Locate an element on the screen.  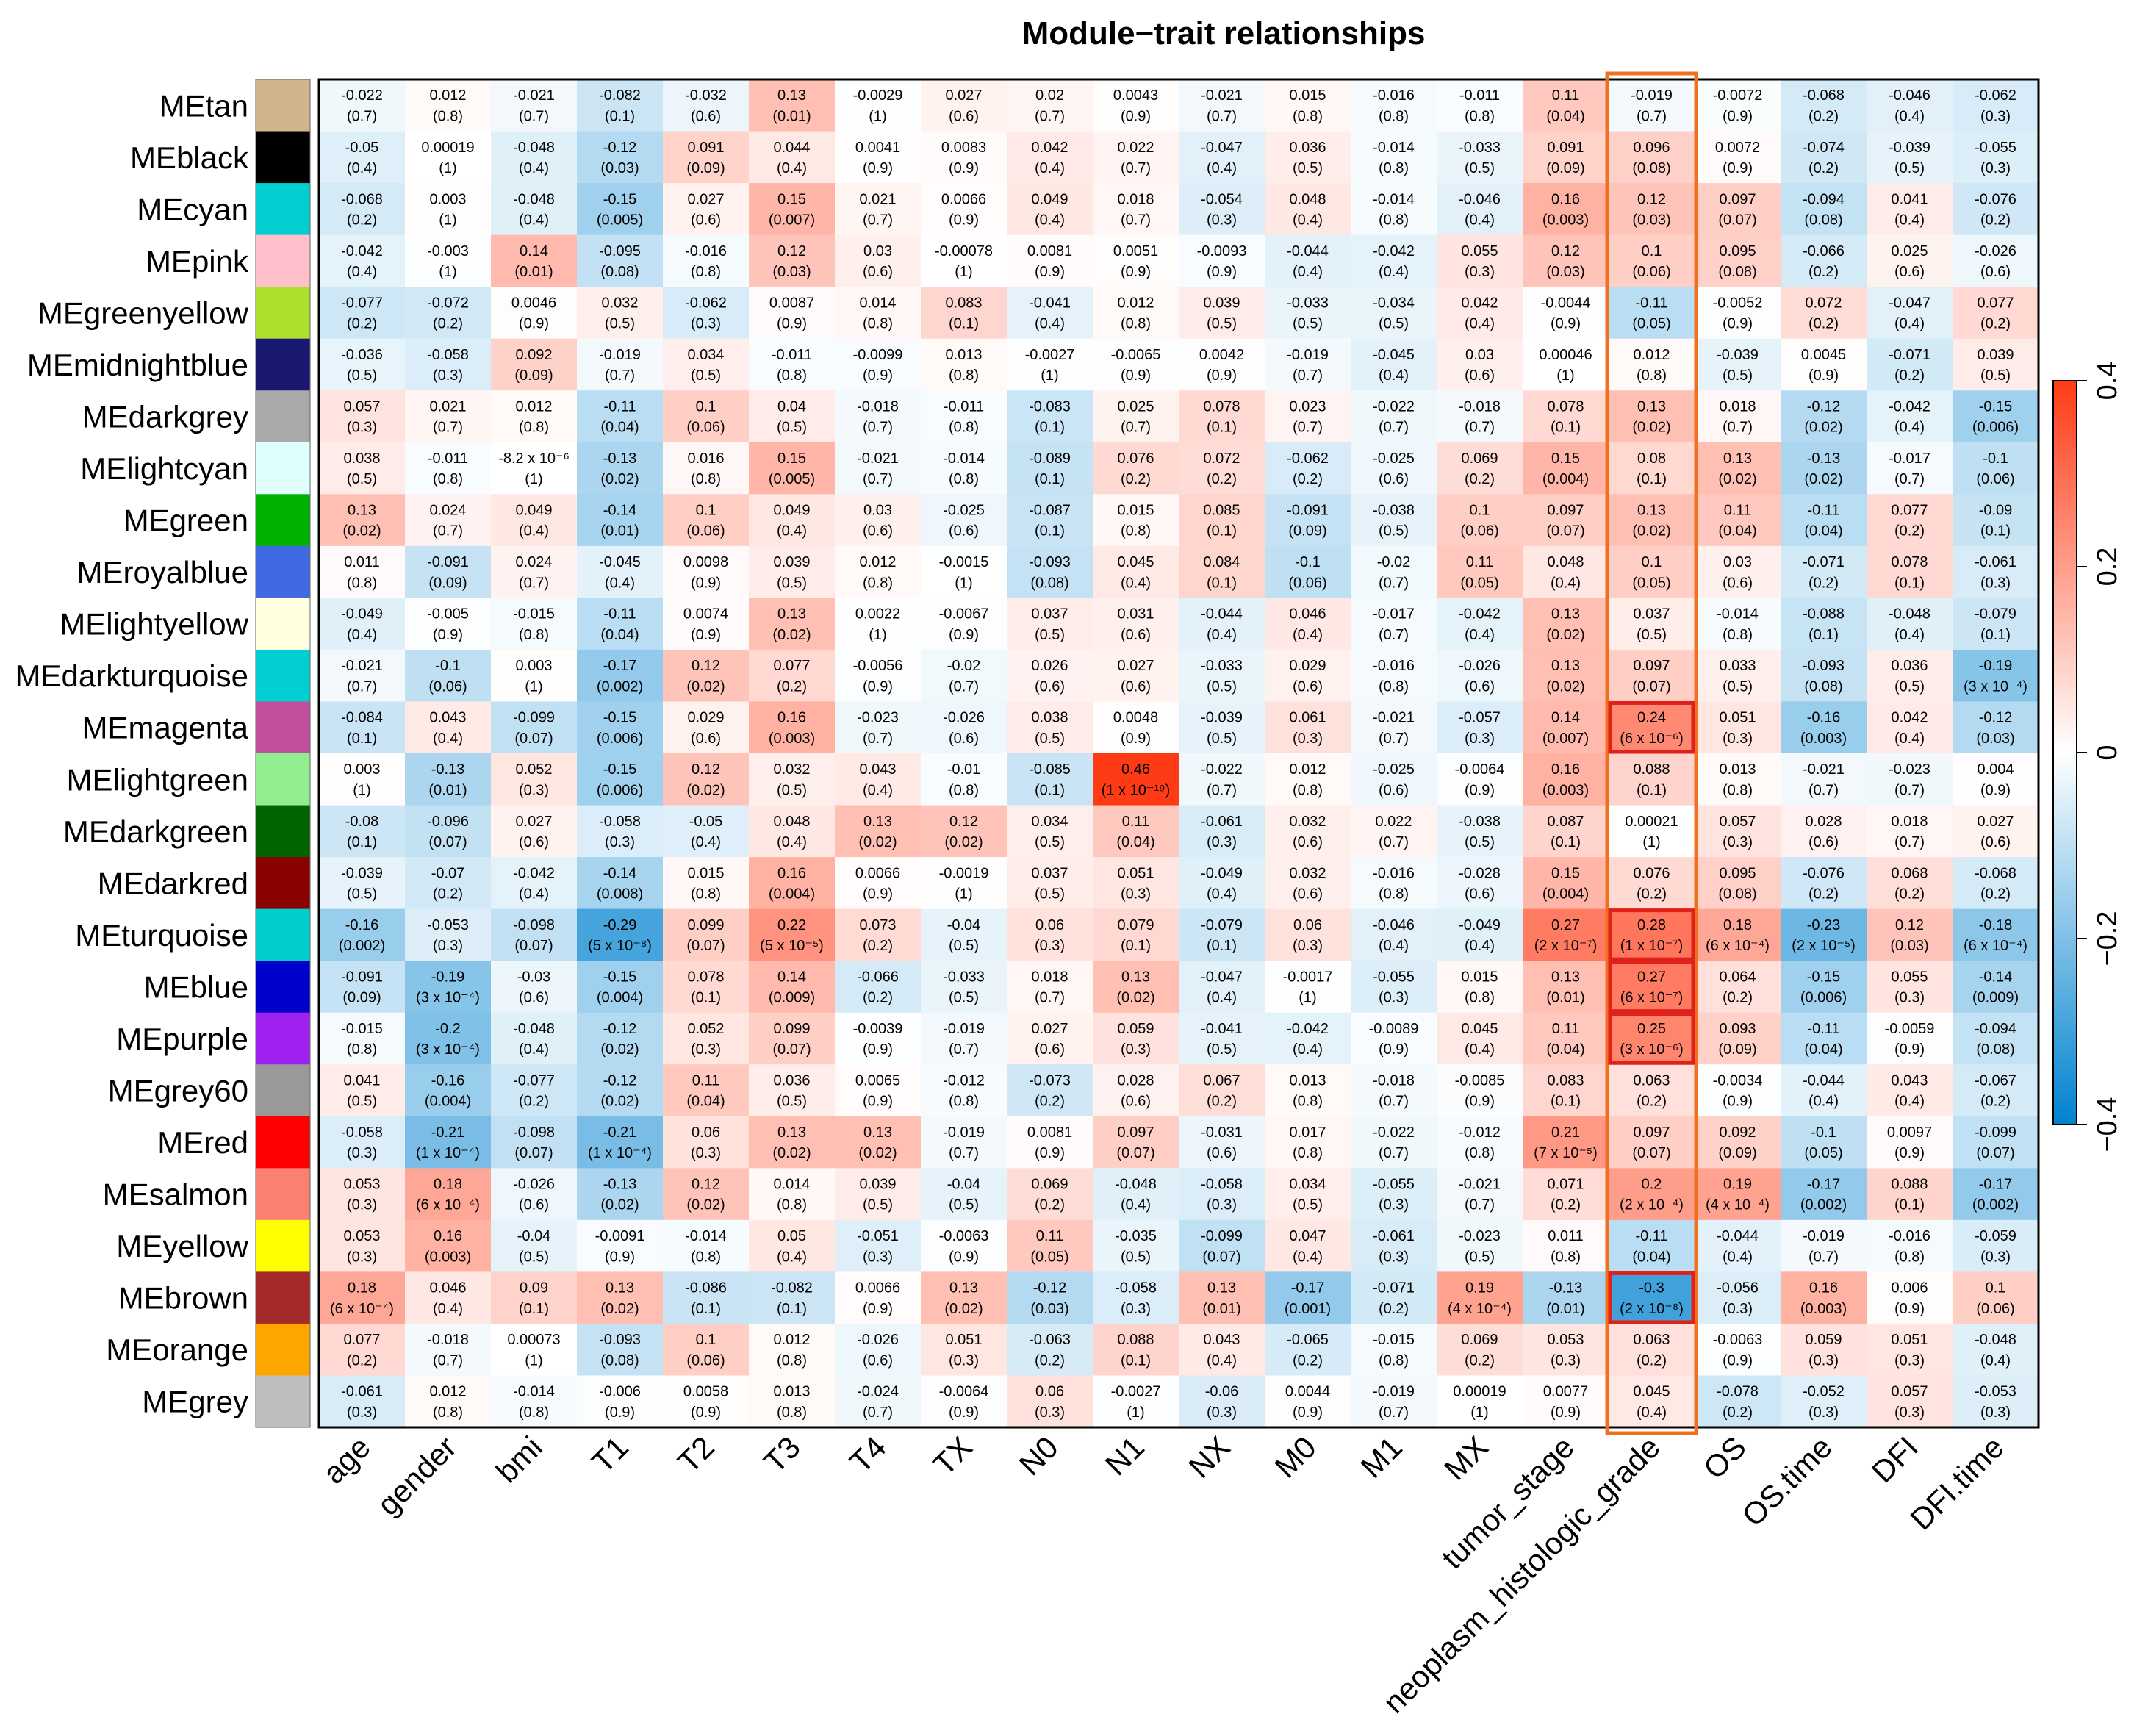
cell-value: 0.042 is located at coordinates (1479, 303).